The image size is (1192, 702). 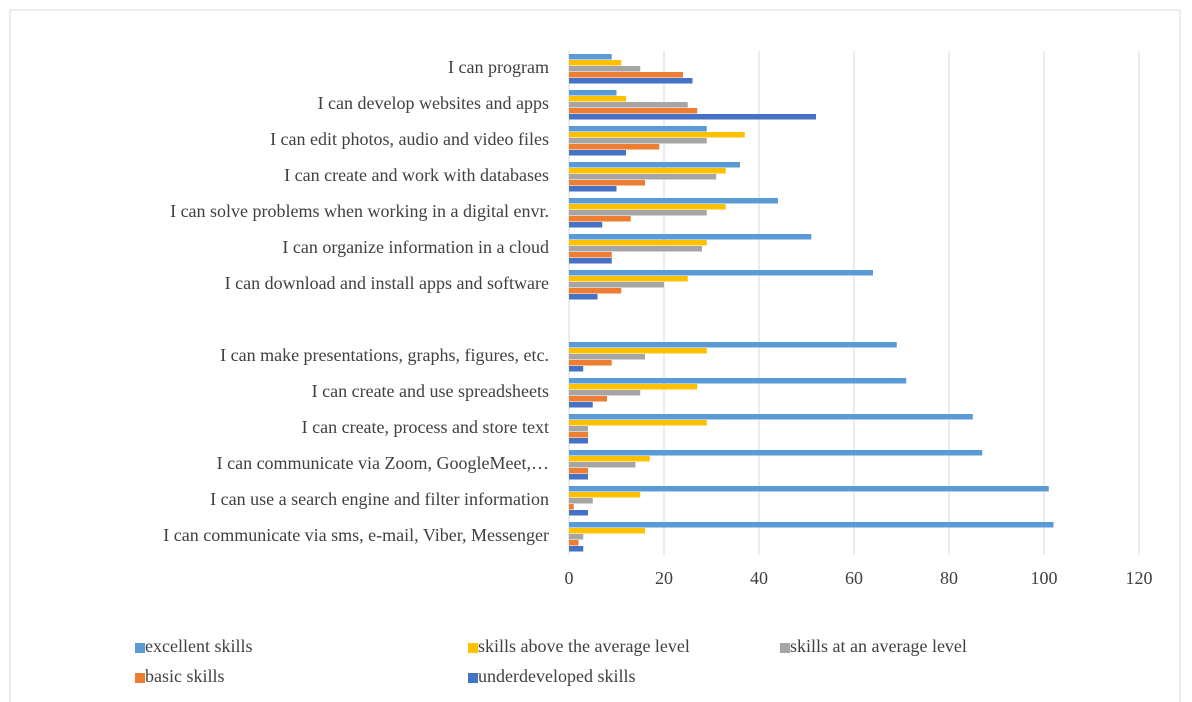 I want to click on y-tick-label: I can organize information in a cloud, so click(x=415, y=247).